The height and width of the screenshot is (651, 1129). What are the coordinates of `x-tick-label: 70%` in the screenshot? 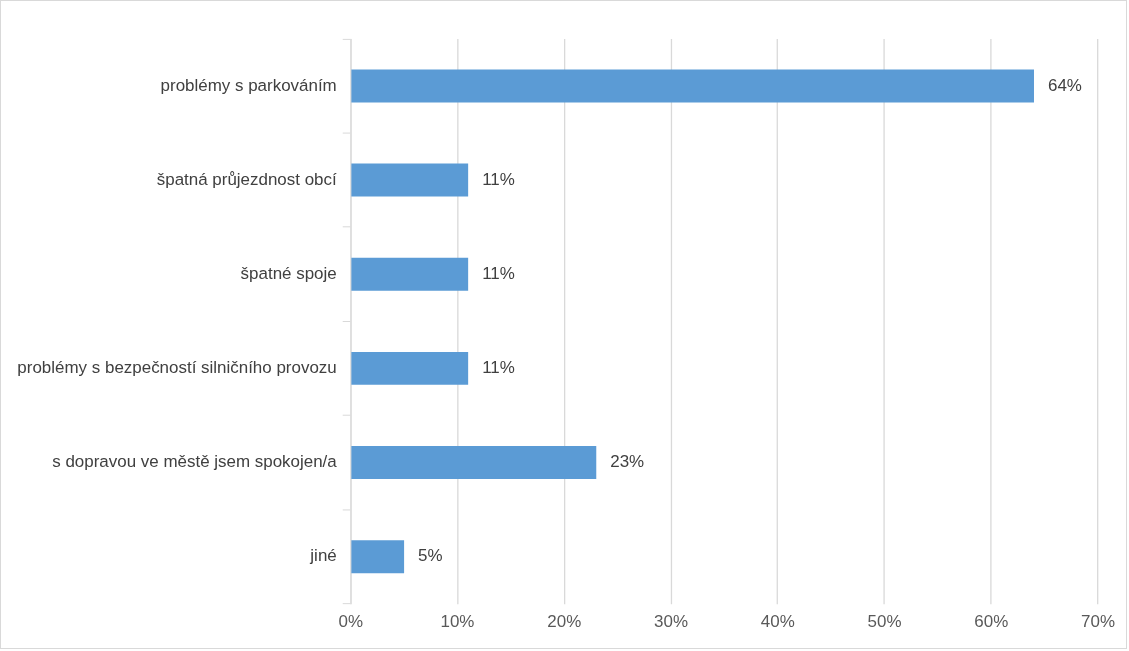 It's located at (1098, 621).